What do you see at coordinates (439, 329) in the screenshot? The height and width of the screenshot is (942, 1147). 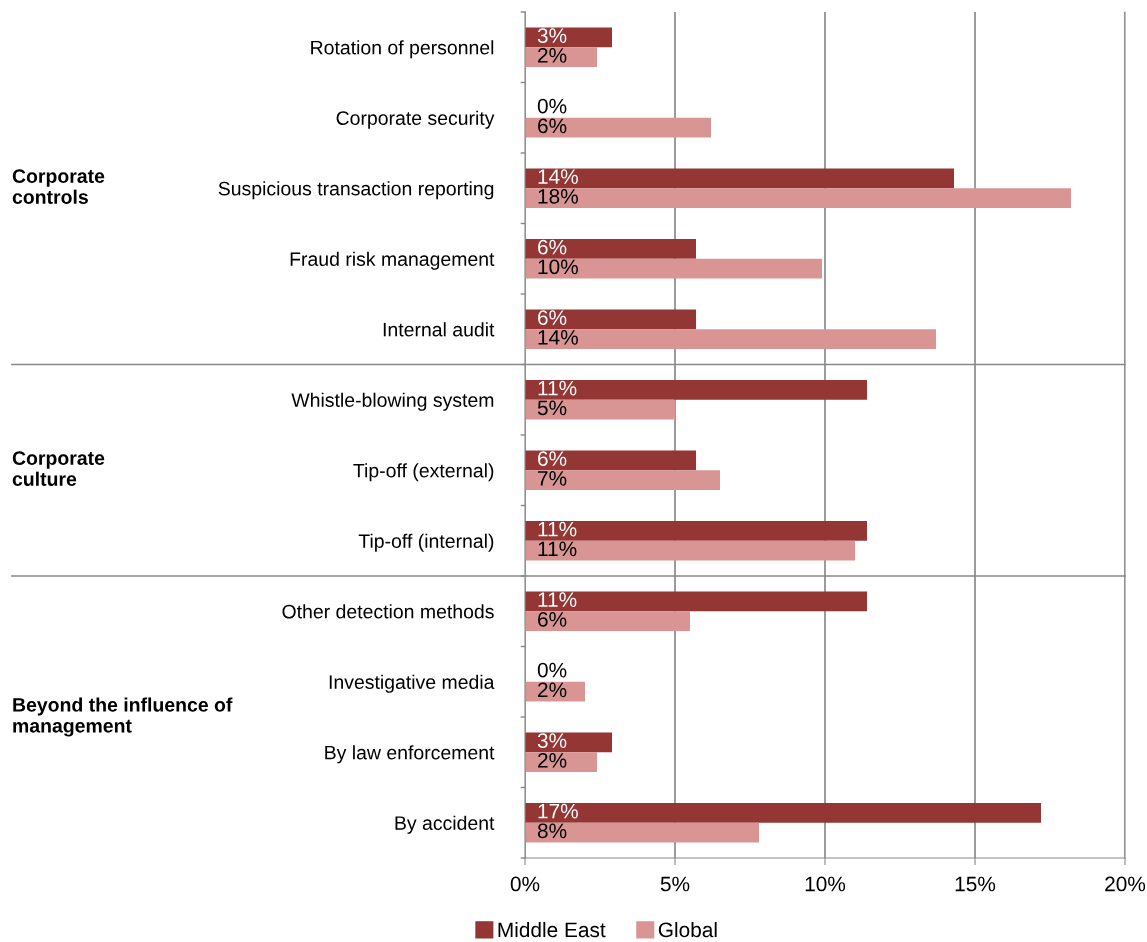 I see `y-tick-label: Internal audit` at bounding box center [439, 329].